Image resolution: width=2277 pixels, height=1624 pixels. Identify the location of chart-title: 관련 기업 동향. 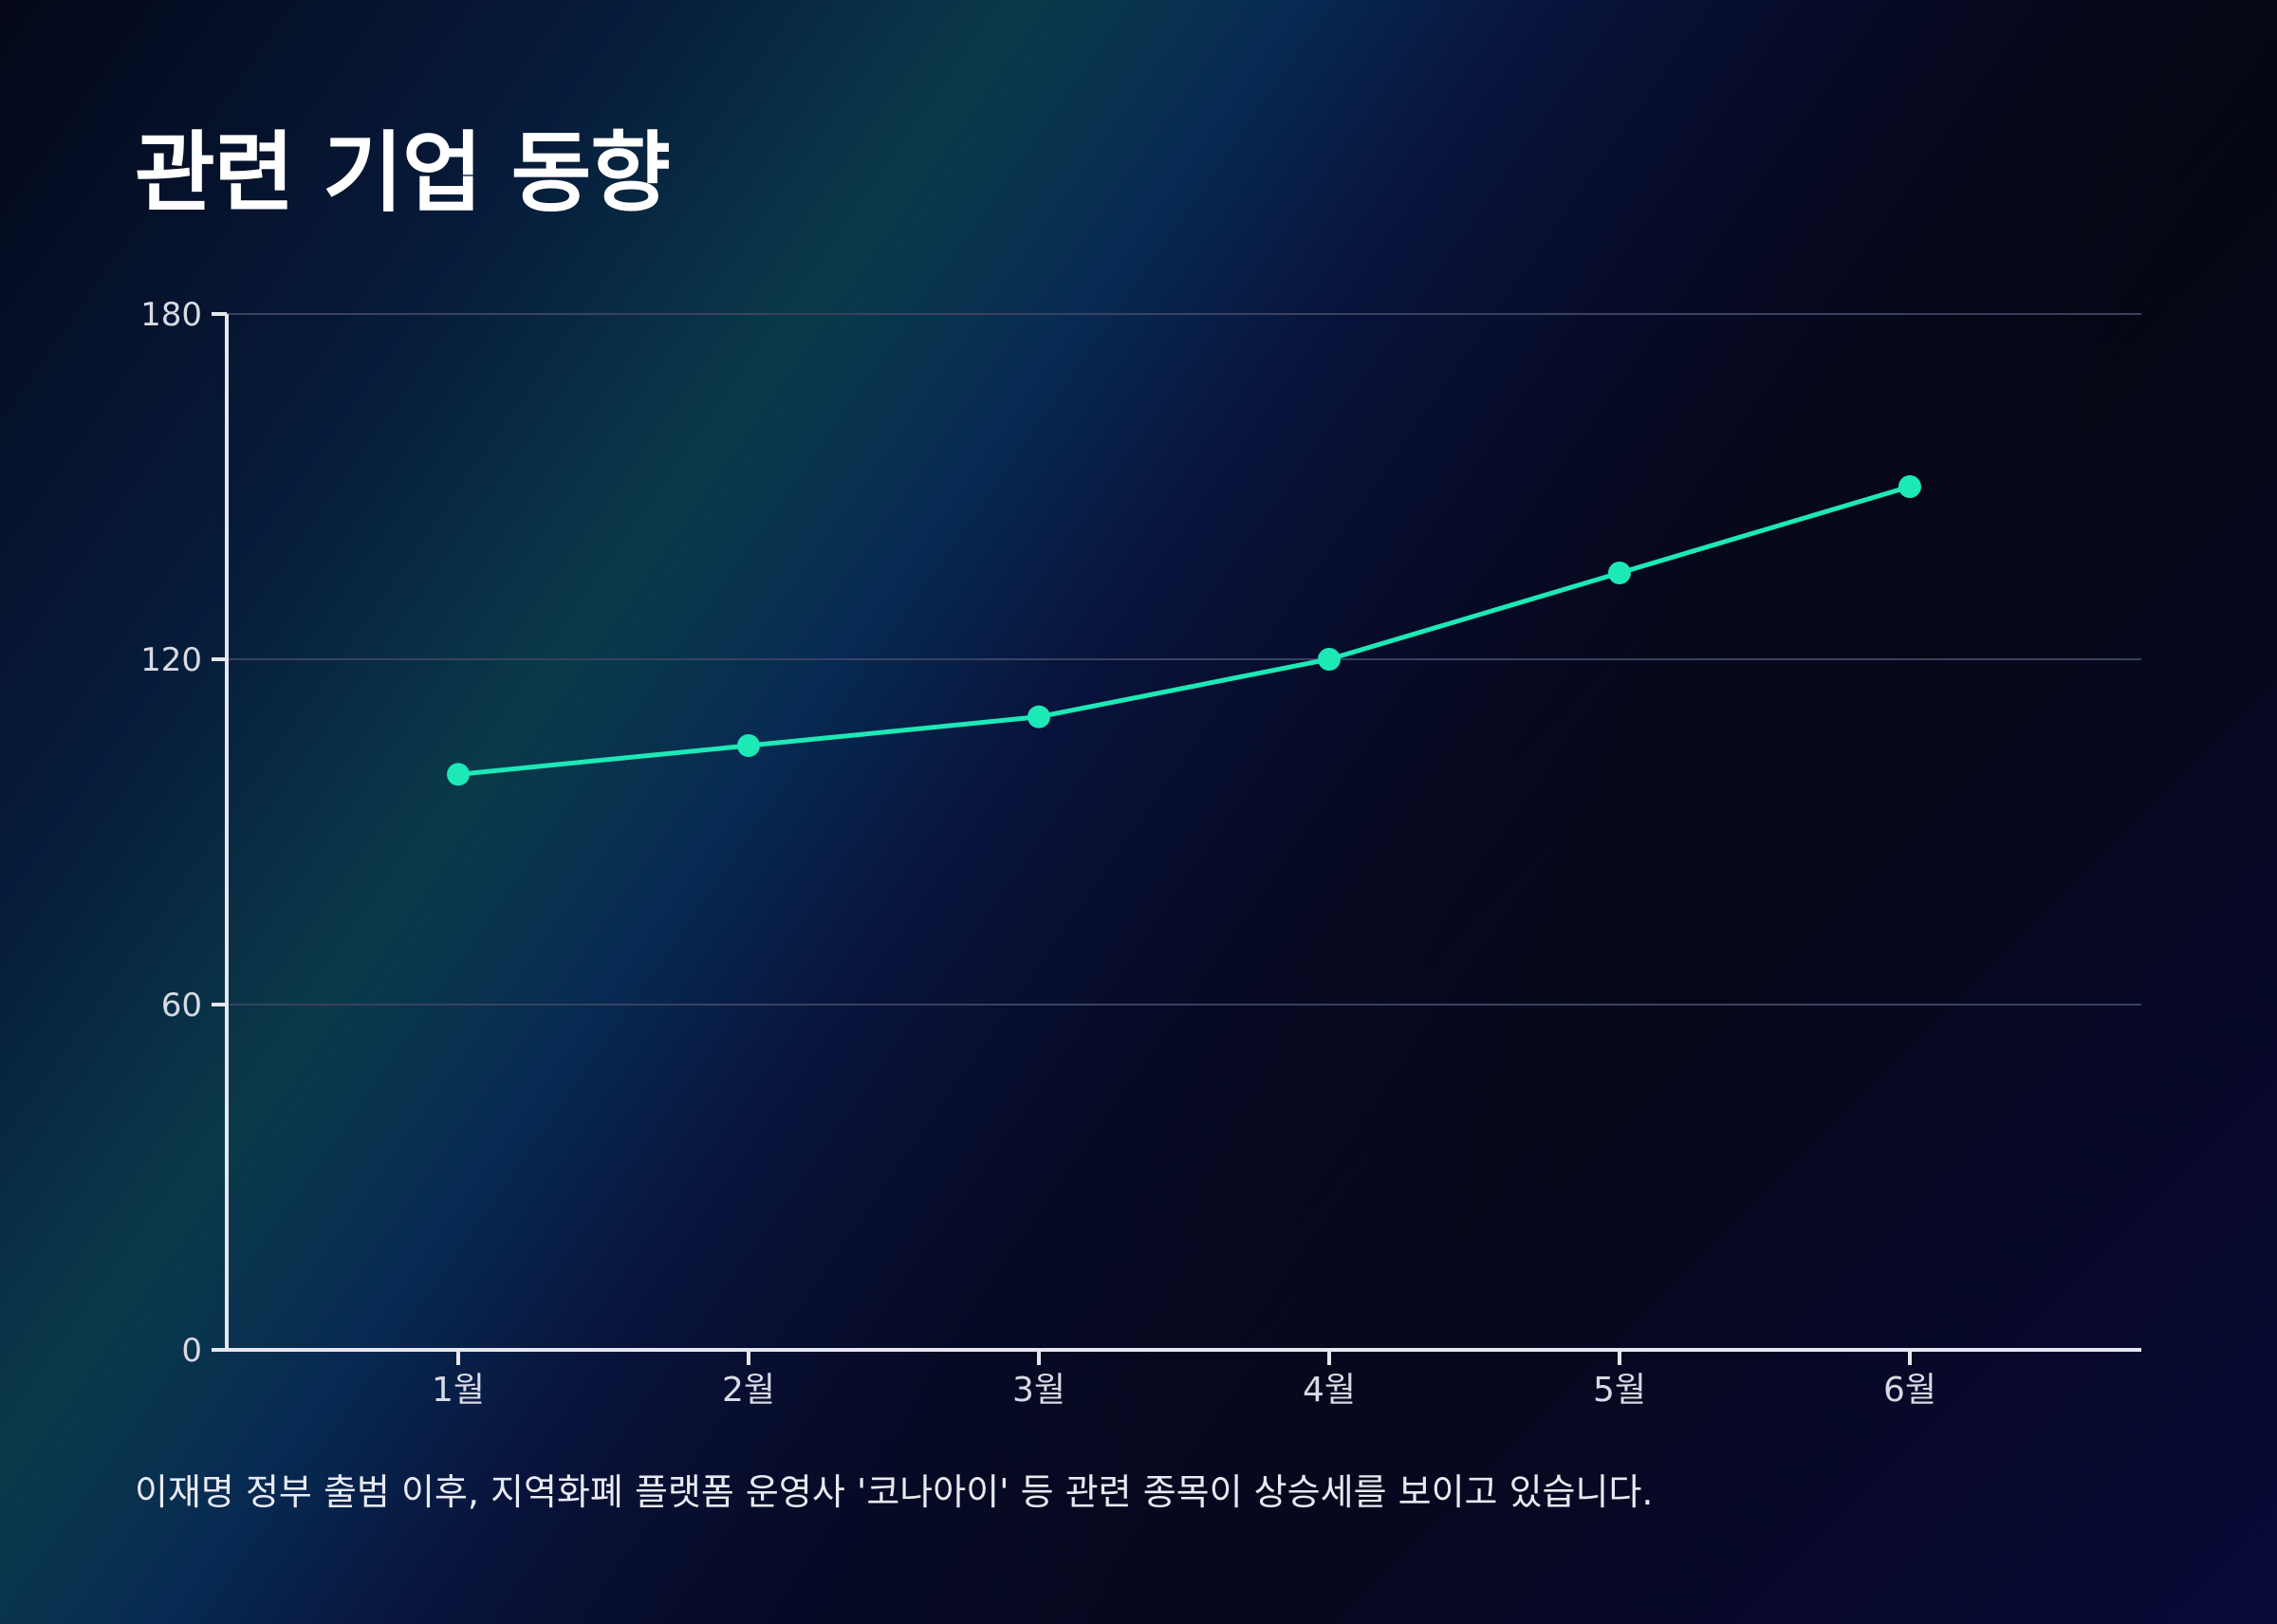
(403, 173).